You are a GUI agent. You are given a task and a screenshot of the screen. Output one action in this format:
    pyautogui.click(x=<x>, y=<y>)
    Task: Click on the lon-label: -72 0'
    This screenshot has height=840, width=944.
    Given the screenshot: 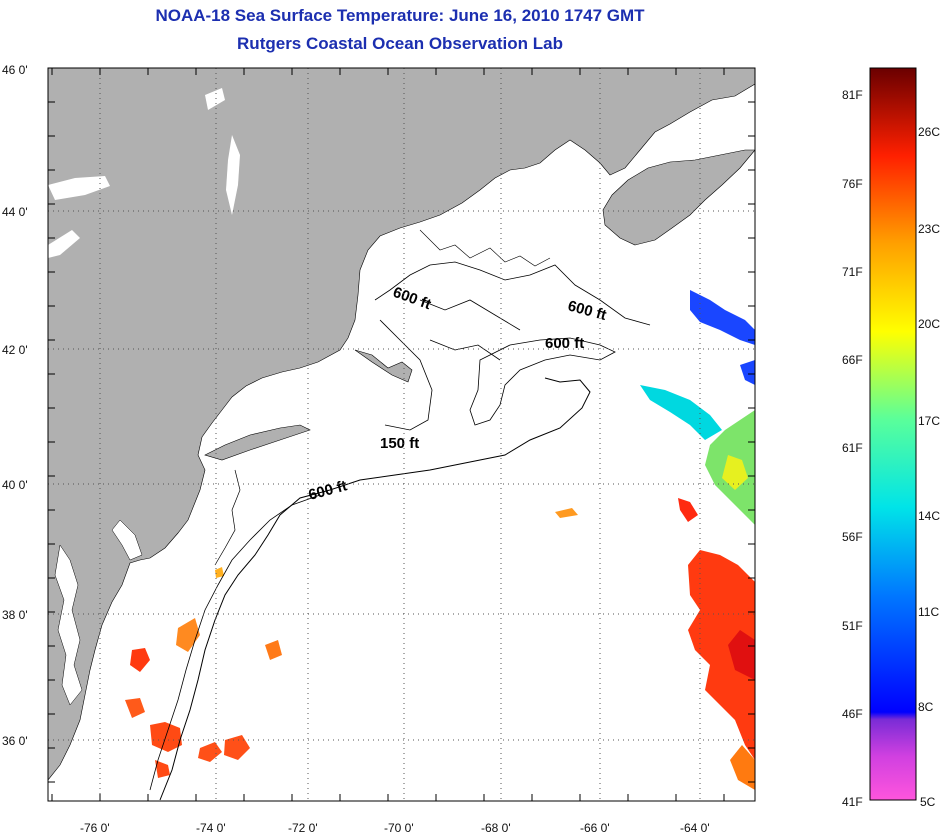 What is the action you would take?
    pyautogui.click(x=303, y=828)
    